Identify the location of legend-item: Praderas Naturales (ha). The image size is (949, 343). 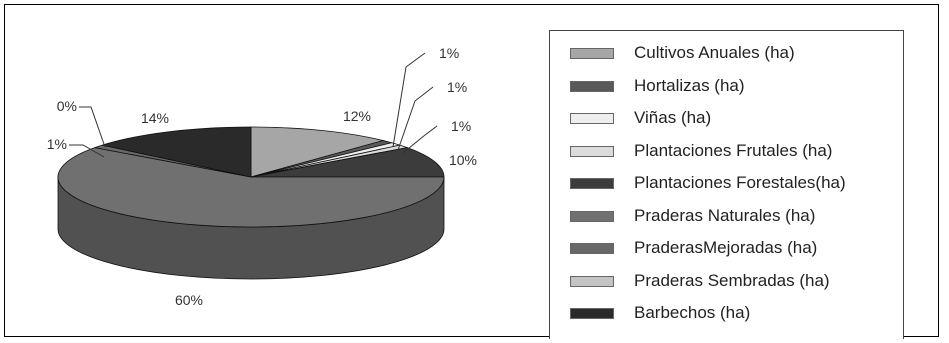
(726, 216).